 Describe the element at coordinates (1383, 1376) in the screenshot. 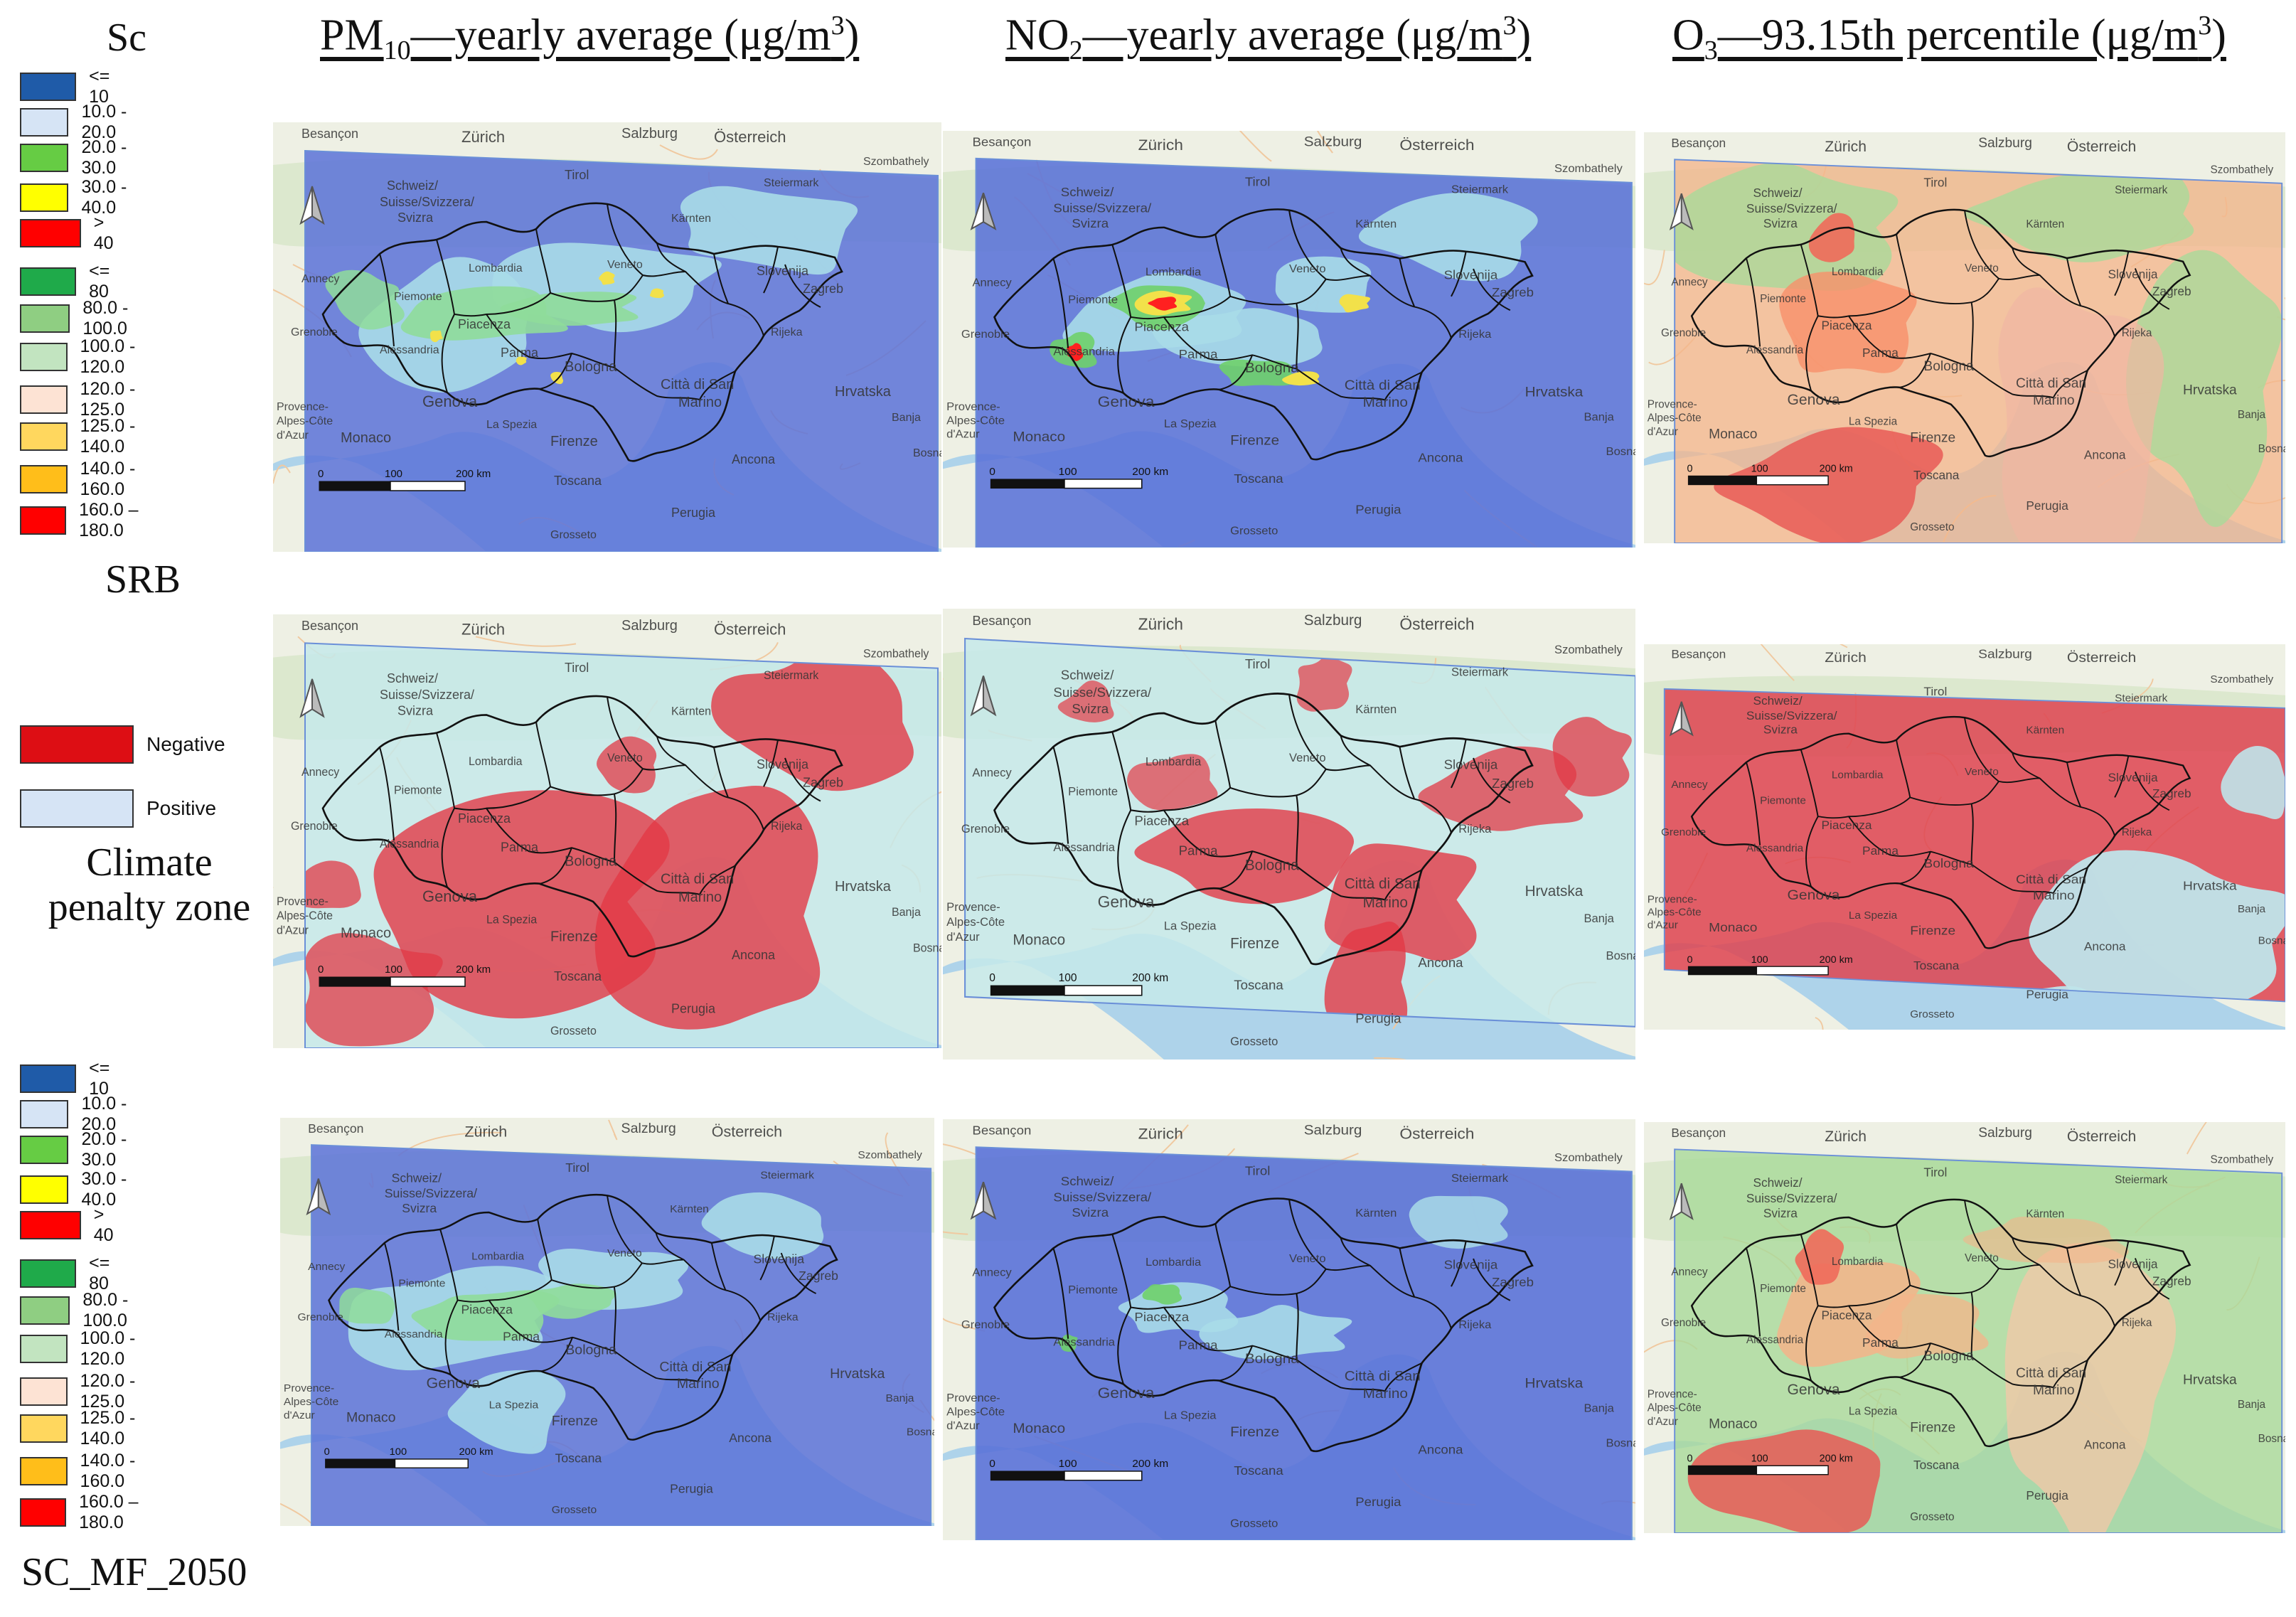

I see `map-label: Città di San` at that location.